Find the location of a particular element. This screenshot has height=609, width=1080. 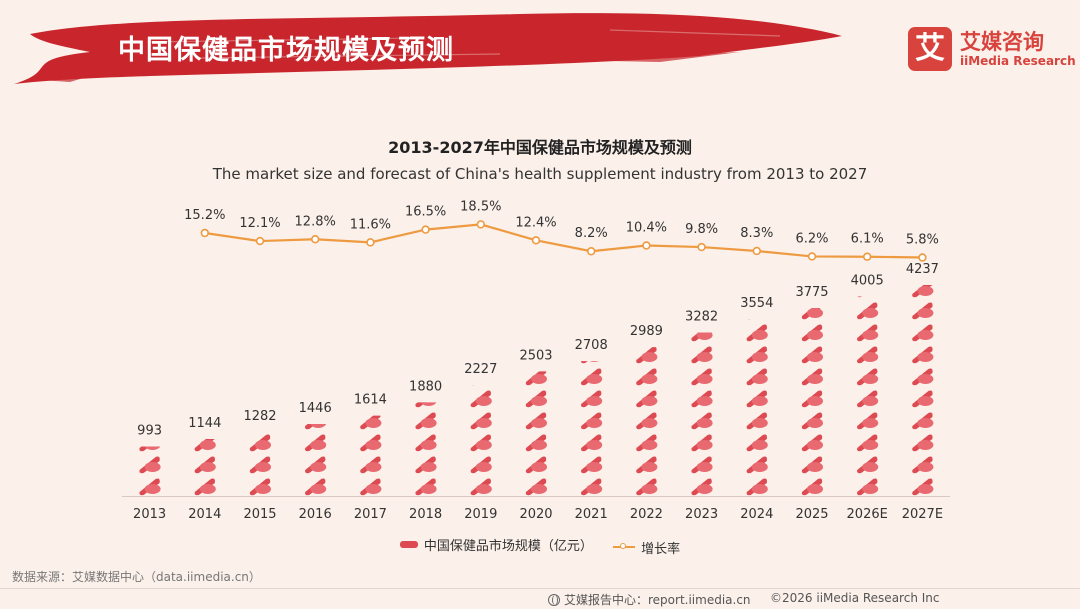

bar-value-label: 2503 is located at coordinates (535, 355).